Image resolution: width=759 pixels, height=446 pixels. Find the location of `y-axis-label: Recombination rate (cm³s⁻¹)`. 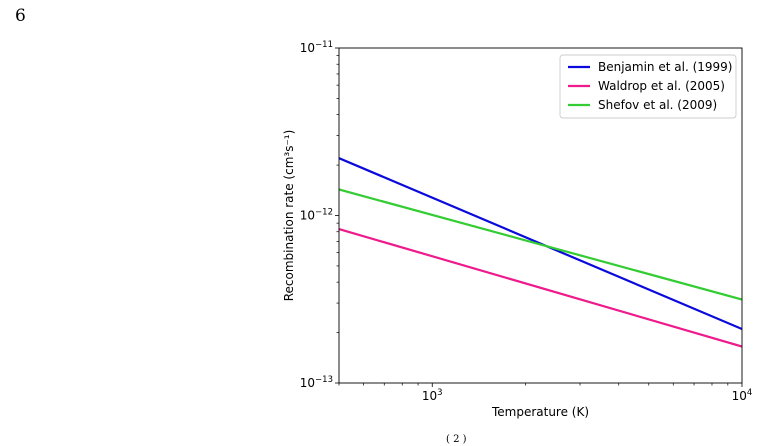

y-axis-label: Recombination rate (cm³s⁻¹) is located at coordinates (289, 216).